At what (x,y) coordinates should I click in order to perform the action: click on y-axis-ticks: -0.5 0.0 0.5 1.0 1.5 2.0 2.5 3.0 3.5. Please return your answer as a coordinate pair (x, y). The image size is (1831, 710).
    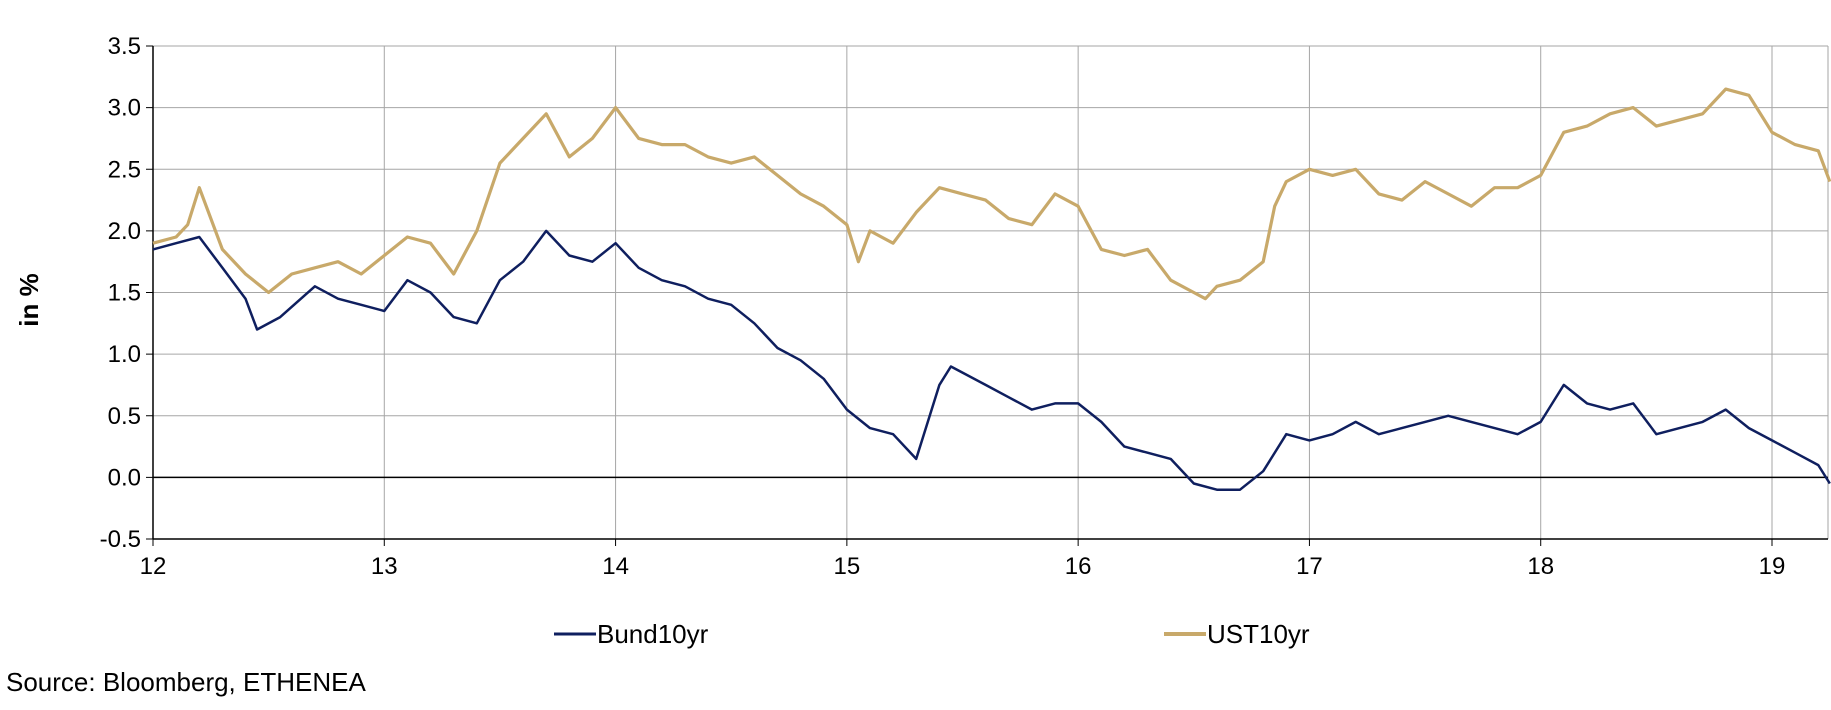
    Looking at the image, I should click on (120, 293).